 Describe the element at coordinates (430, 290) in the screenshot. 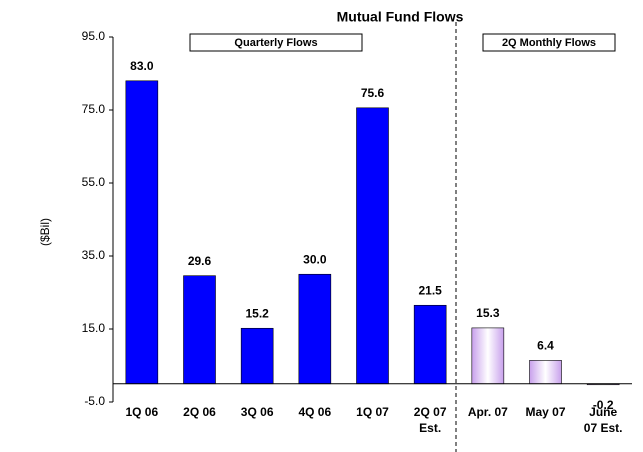

I see `value-label: 21.5` at that location.